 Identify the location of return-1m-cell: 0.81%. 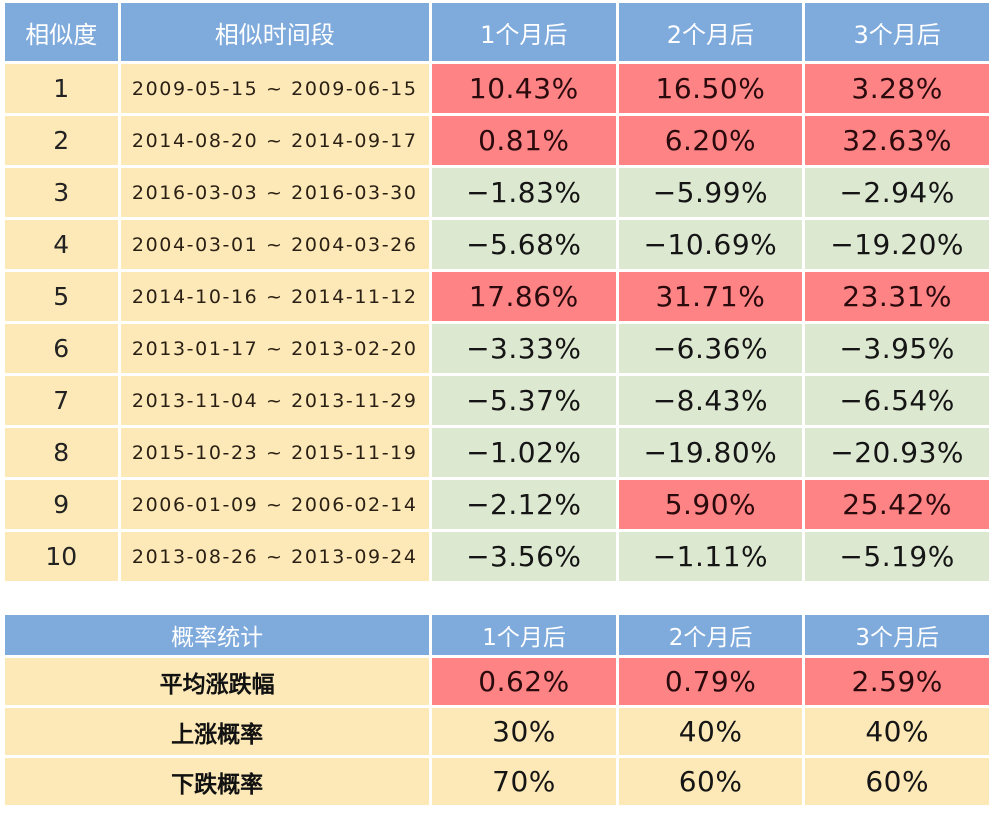
(524, 140).